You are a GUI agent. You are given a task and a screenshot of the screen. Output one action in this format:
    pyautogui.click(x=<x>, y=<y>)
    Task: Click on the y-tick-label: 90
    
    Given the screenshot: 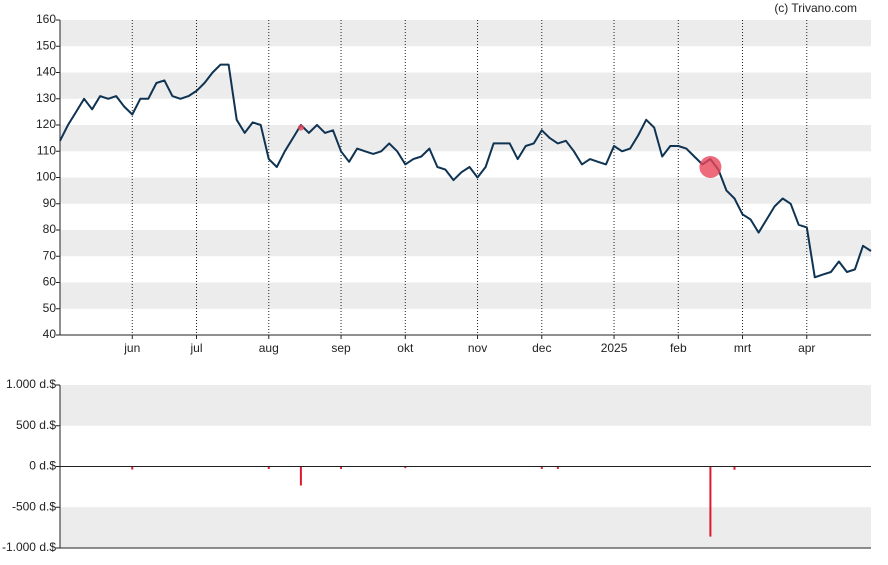 What is the action you would take?
    pyautogui.click(x=50, y=203)
    